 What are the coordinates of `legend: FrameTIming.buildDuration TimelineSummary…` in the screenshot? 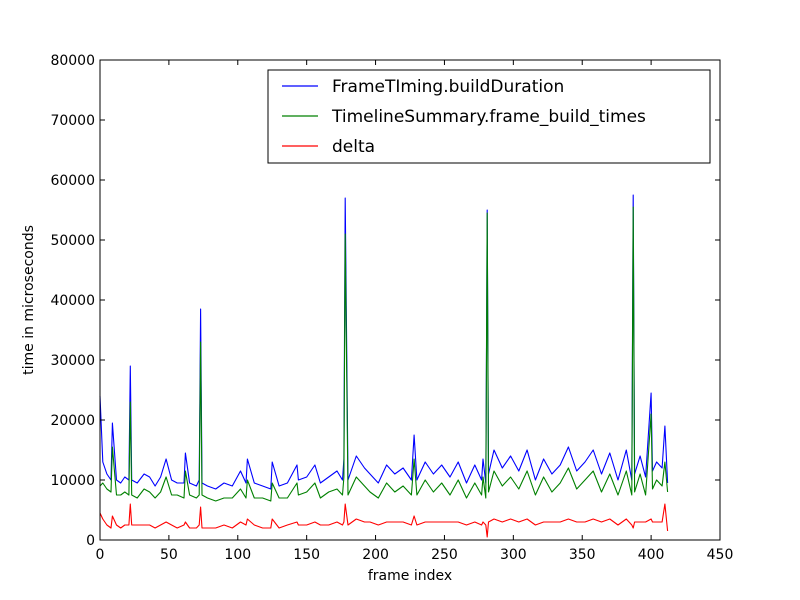 It's located at (489, 116).